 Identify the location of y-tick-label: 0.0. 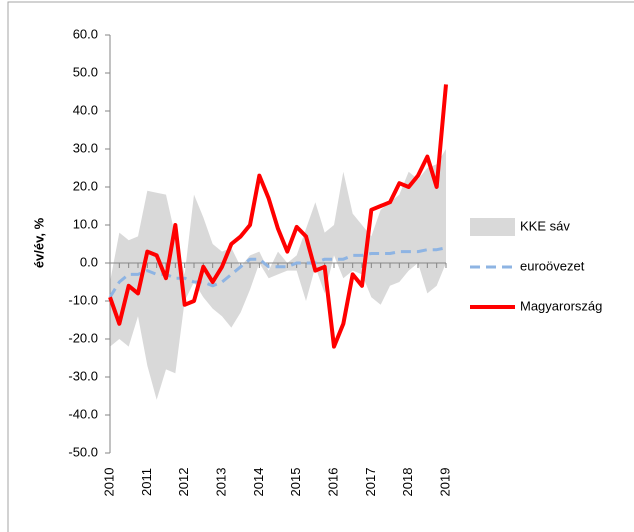
(89, 261).